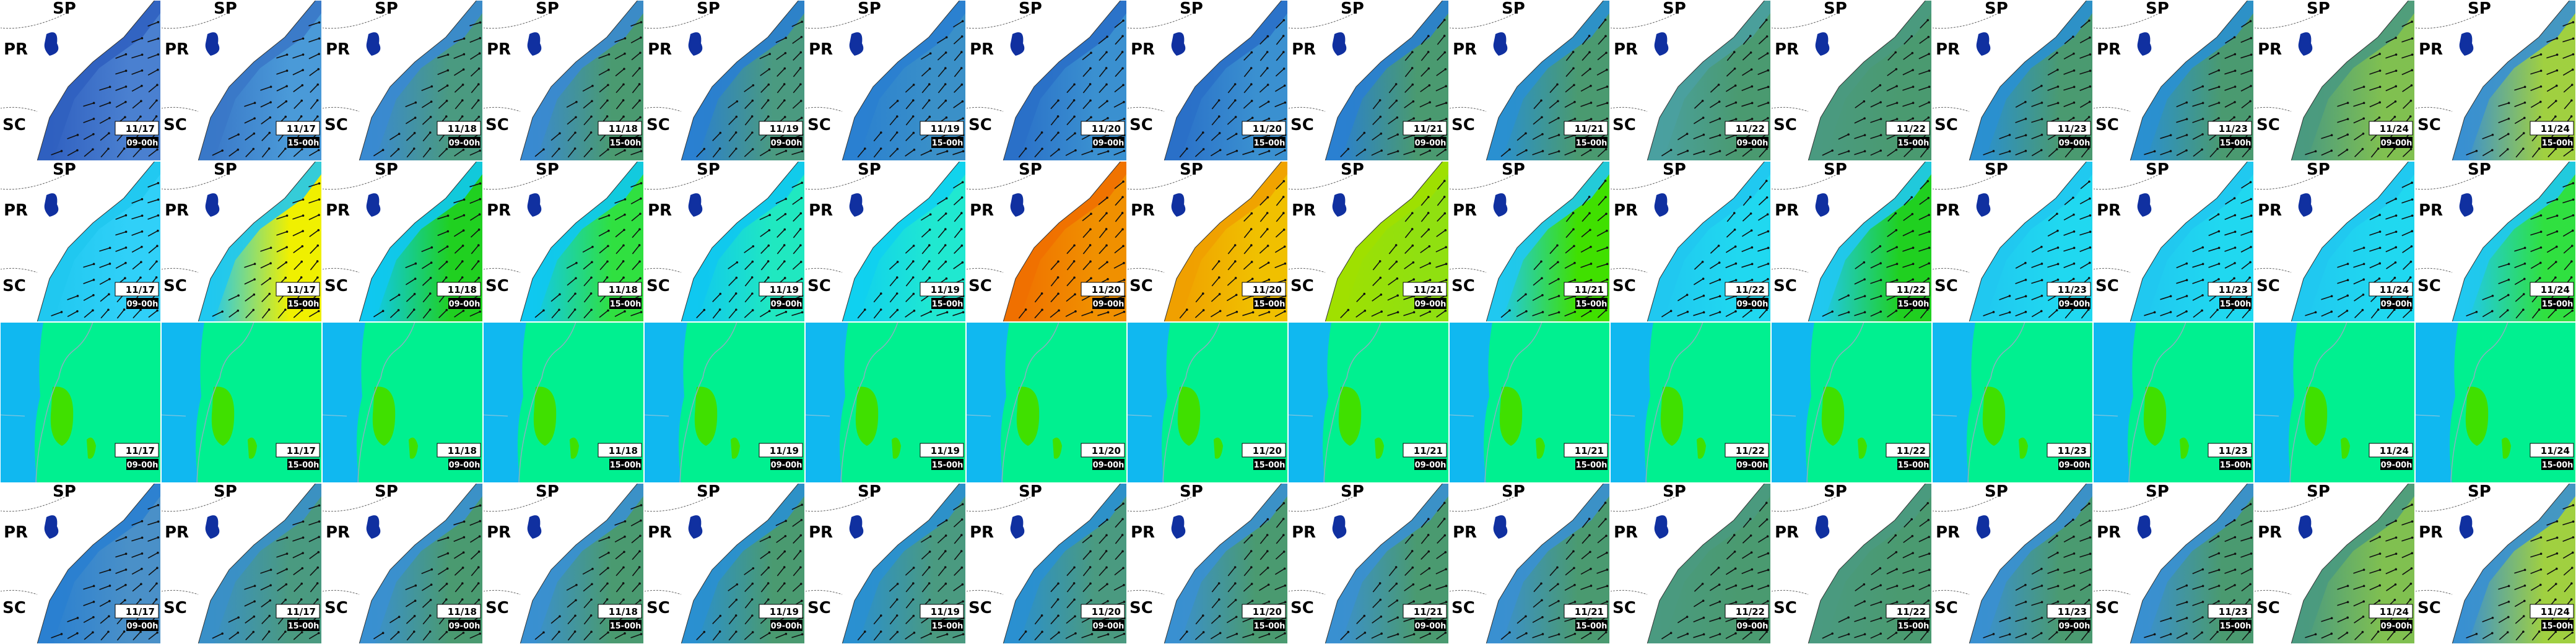  I want to click on coastal-band, so click(99, 80).